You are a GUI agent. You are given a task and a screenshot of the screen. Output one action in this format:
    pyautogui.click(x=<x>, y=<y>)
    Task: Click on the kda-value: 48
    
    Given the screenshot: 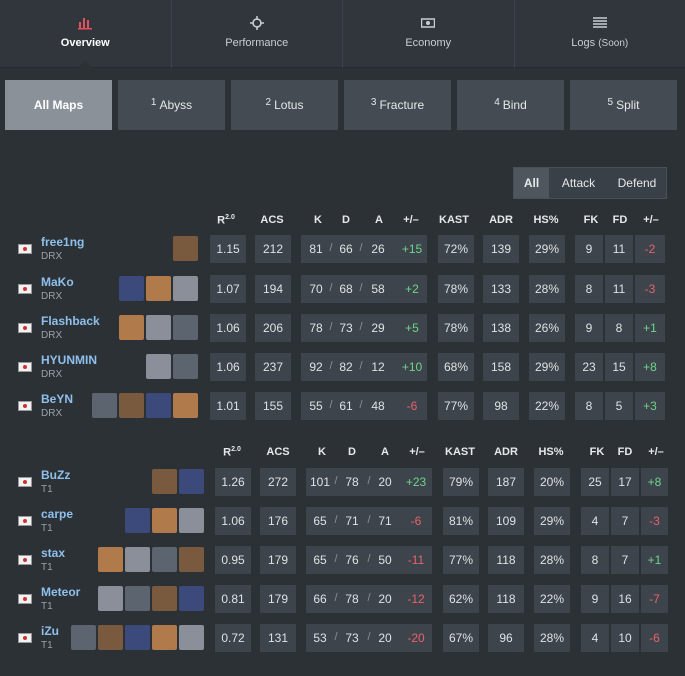 What is the action you would take?
    pyautogui.click(x=378, y=406)
    